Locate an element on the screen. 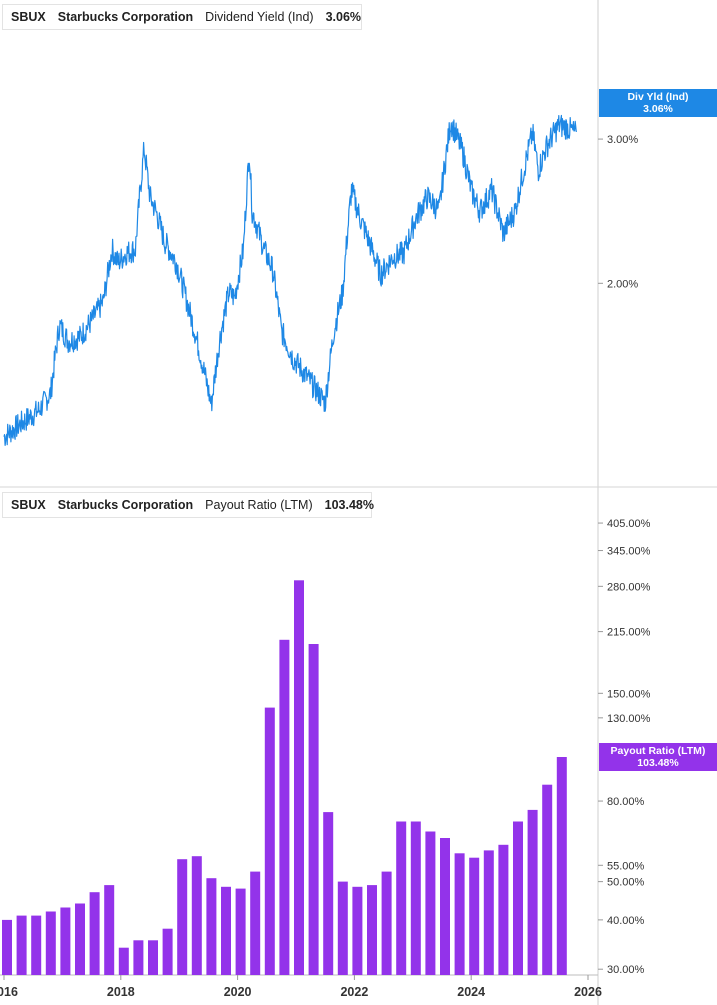 This screenshot has width=717, height=1005. y-tick-label: 80.00% is located at coordinates (626, 802).